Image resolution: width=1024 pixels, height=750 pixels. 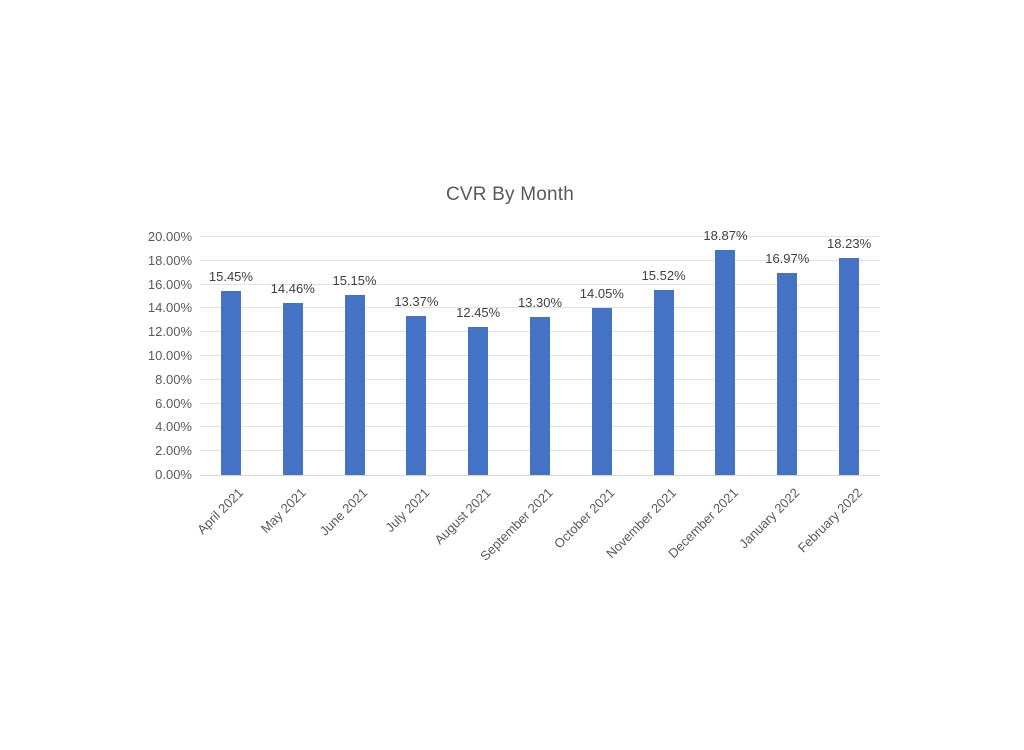 What do you see at coordinates (169, 308) in the screenshot?
I see `y-tick-label: 14.00%` at bounding box center [169, 308].